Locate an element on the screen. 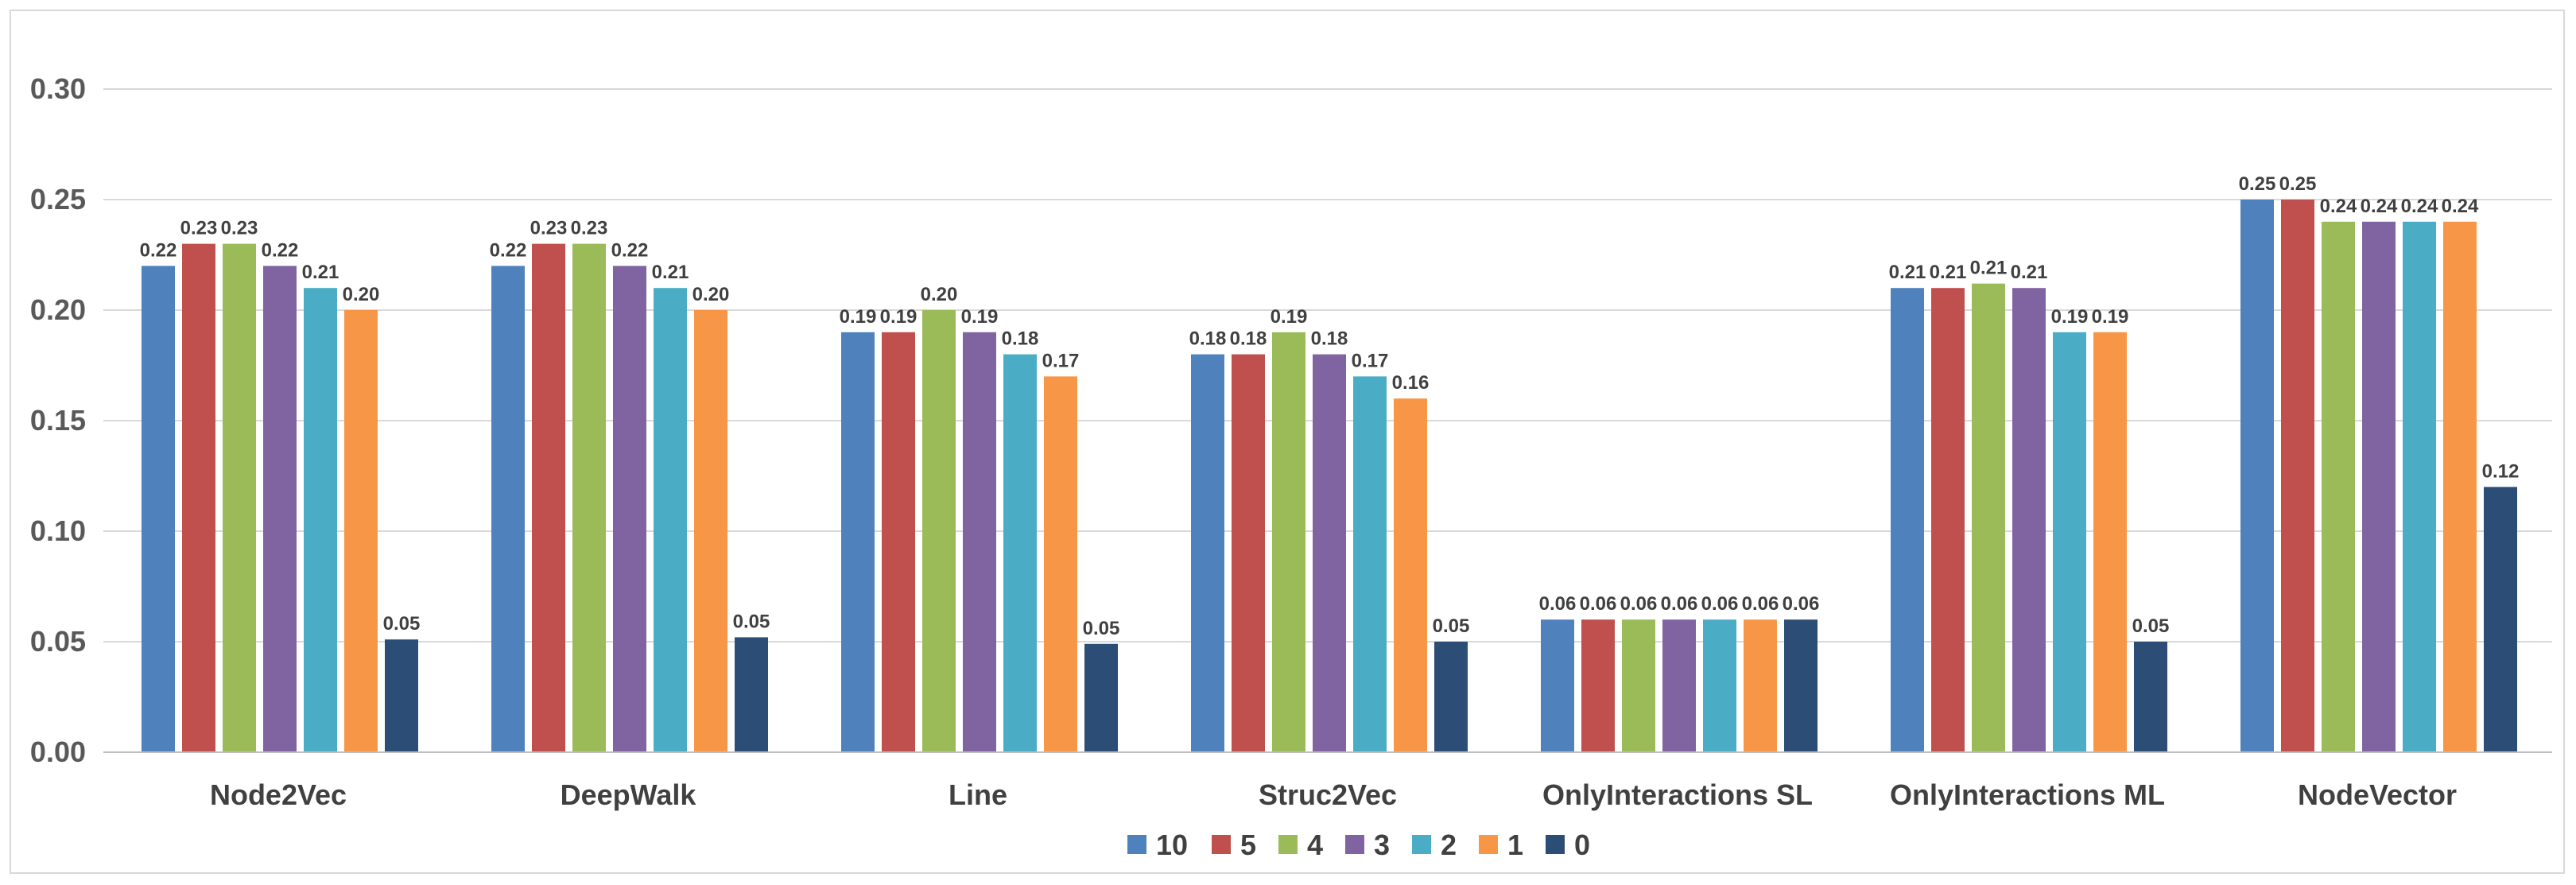 The width and height of the screenshot is (2576, 885). data-label: 0.17 is located at coordinates (1371, 360).